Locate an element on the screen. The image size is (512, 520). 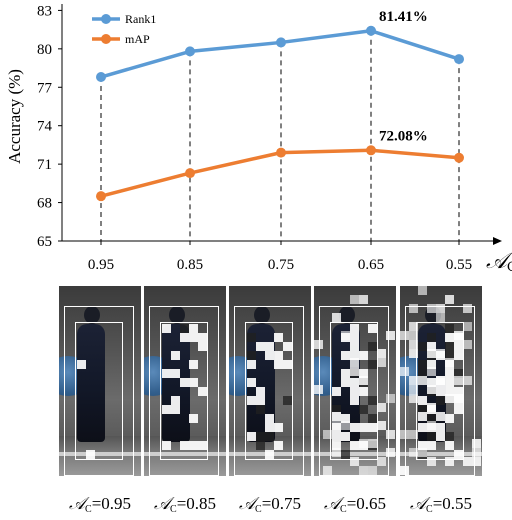
legend-label: mAP is located at coordinates (137, 39).